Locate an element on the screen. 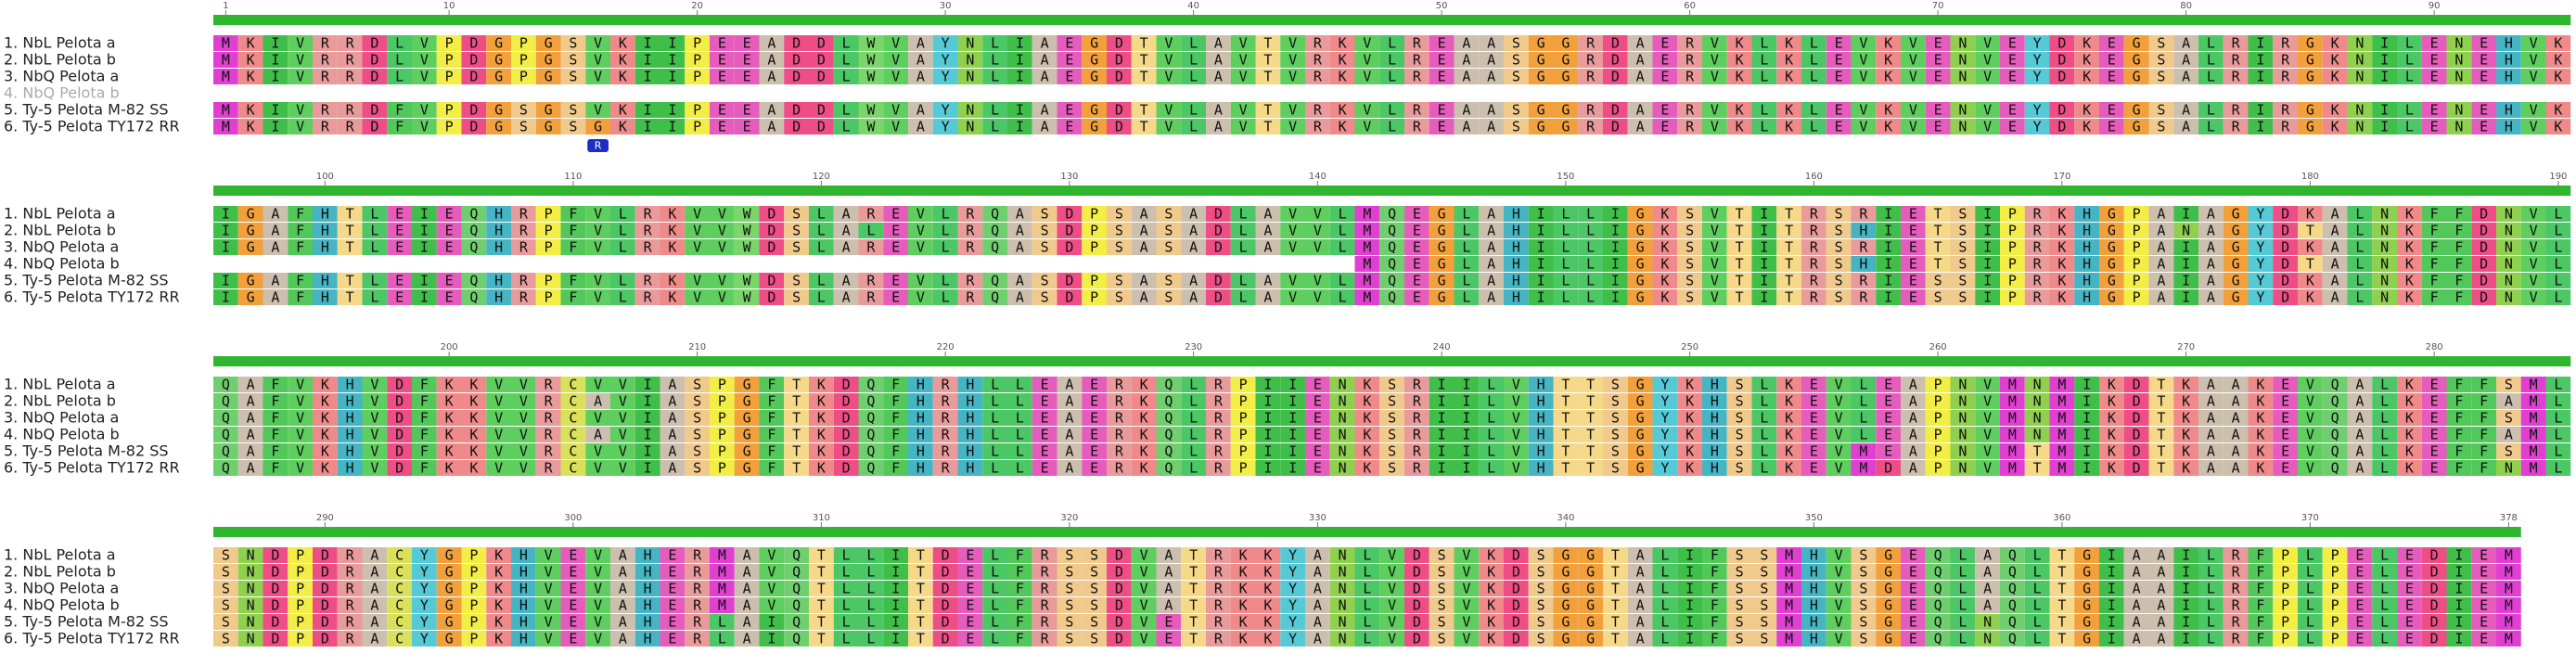 The height and width of the screenshot is (666, 2576). ruler-label: 330 is located at coordinates (1317, 518).